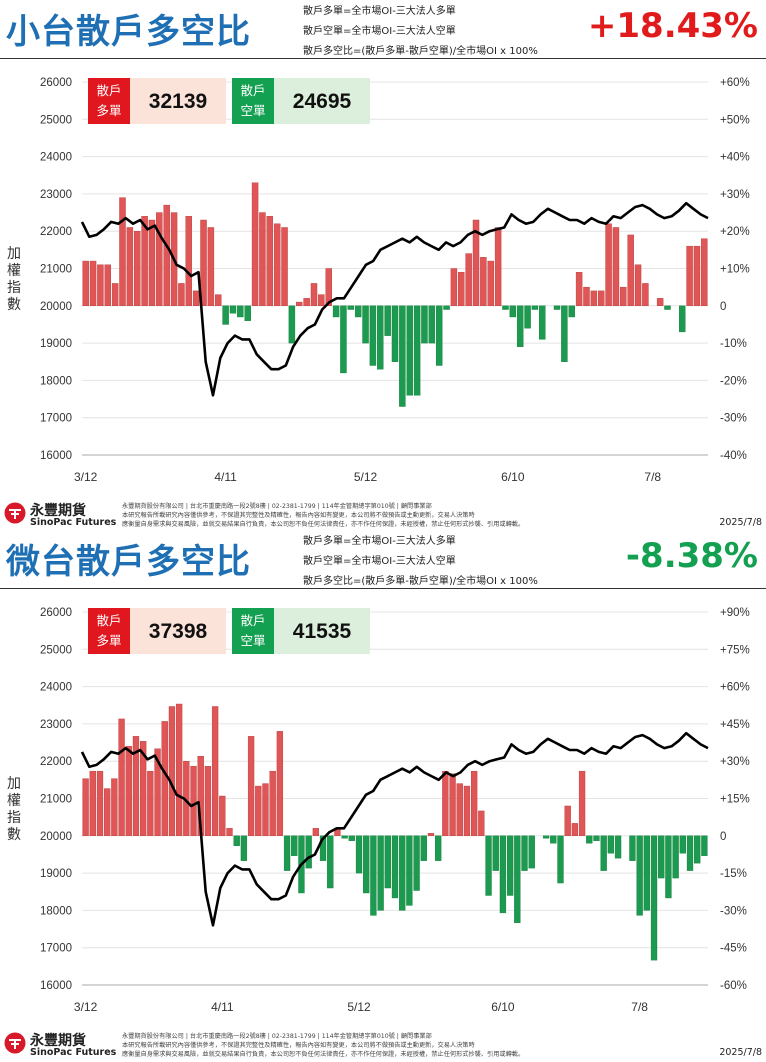  I want to click on x-tick-label: 7/8, so click(639, 1007).